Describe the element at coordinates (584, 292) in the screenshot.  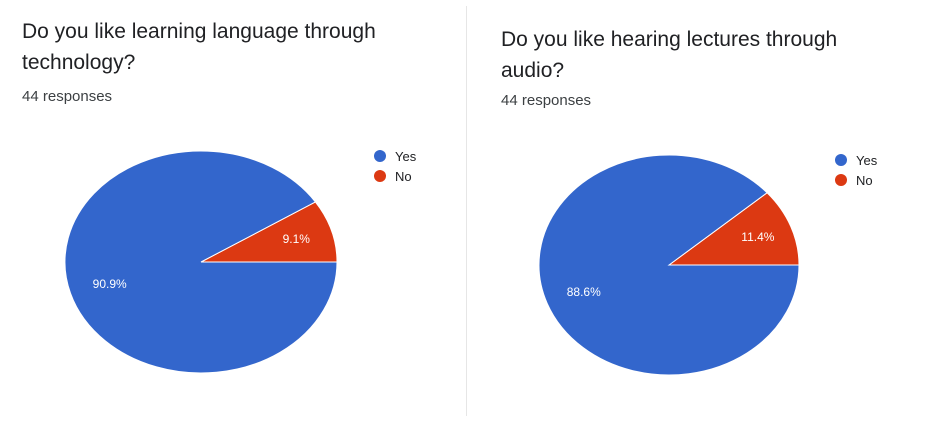
I see `slice-label-yes: 88.6%` at that location.